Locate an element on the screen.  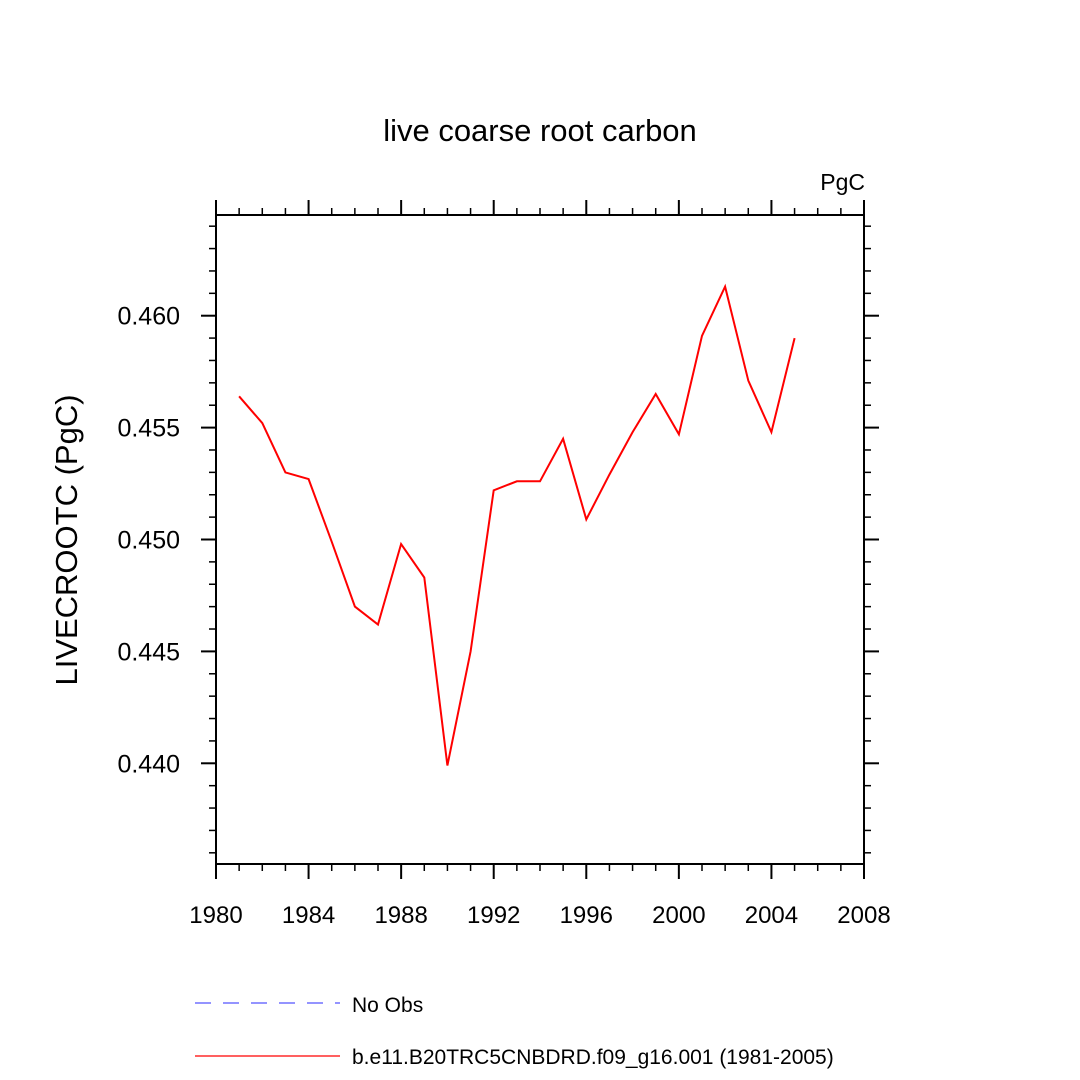
chart-title: live coarse root carbon is located at coordinates (540, 130).